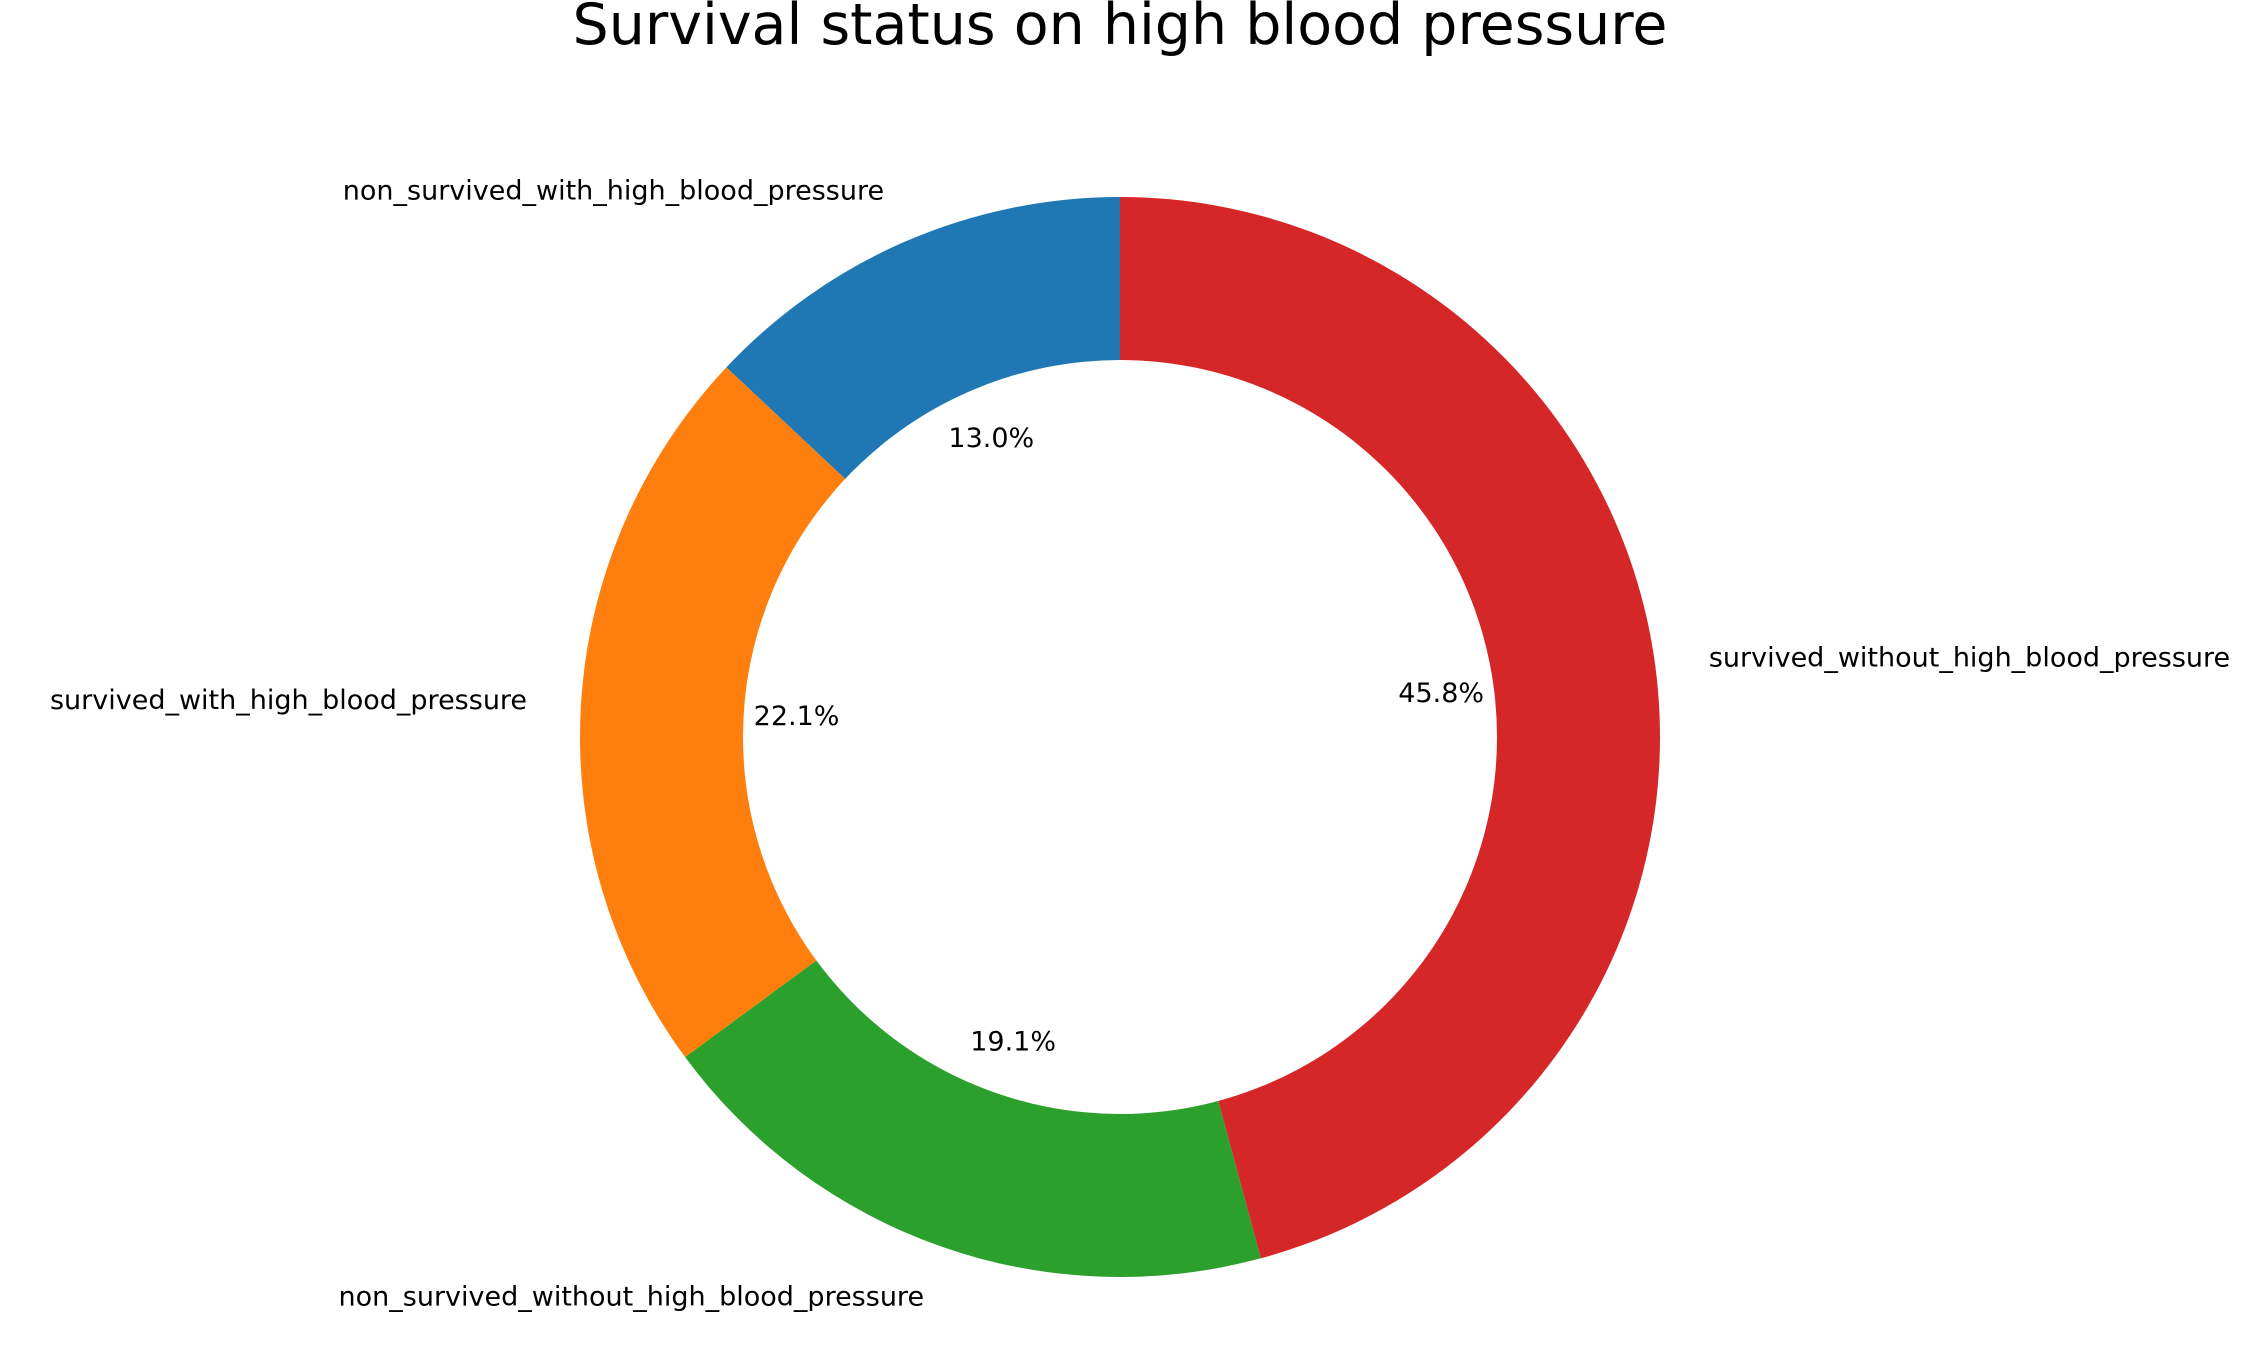 This screenshot has height=1350, width=2241. What do you see at coordinates (632, 1296) in the screenshot?
I see `slice-label: non_survived_without_high_blood_pressure` at bounding box center [632, 1296].